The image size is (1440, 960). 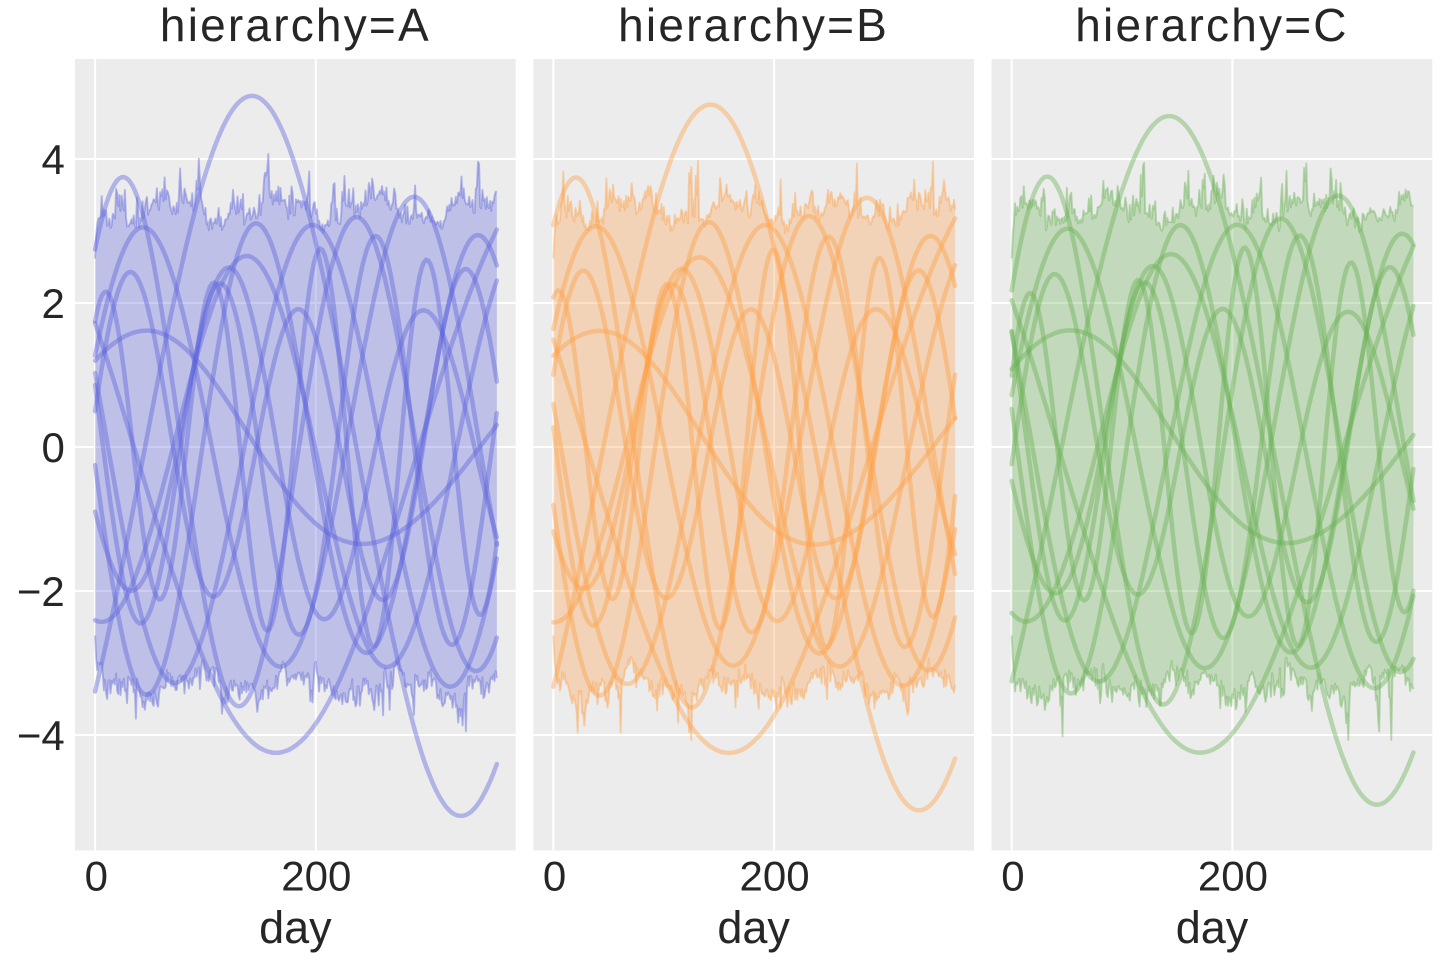 What do you see at coordinates (753, 25) in the screenshot?
I see `svg-text: hierarchy=B` at bounding box center [753, 25].